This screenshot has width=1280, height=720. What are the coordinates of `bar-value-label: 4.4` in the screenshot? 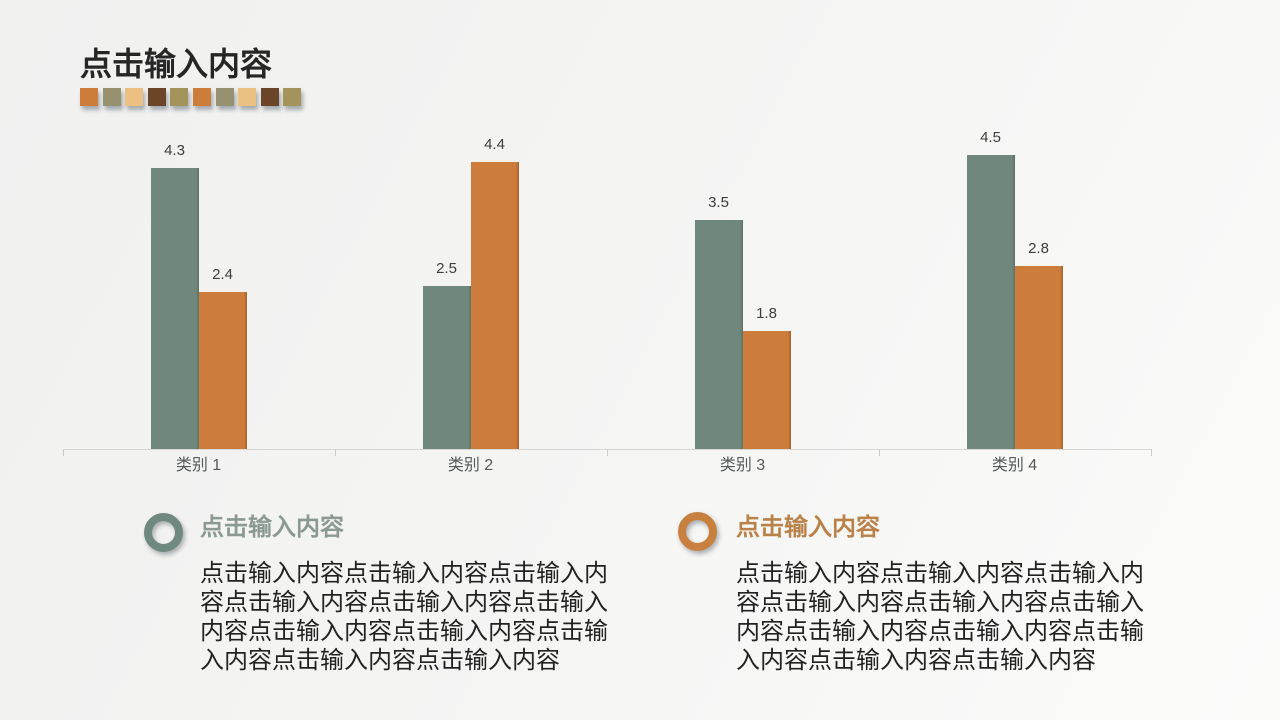 It's located at (494, 144).